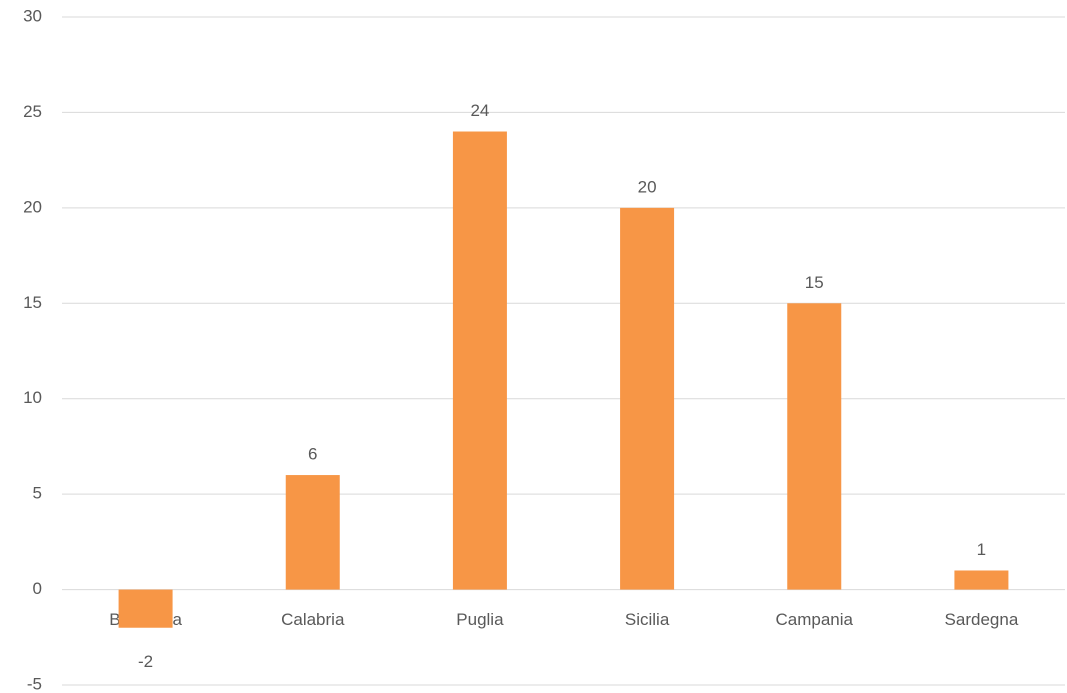 The width and height of the screenshot is (1067, 693). What do you see at coordinates (313, 619) in the screenshot?
I see `x-tick-label: Calabria` at bounding box center [313, 619].